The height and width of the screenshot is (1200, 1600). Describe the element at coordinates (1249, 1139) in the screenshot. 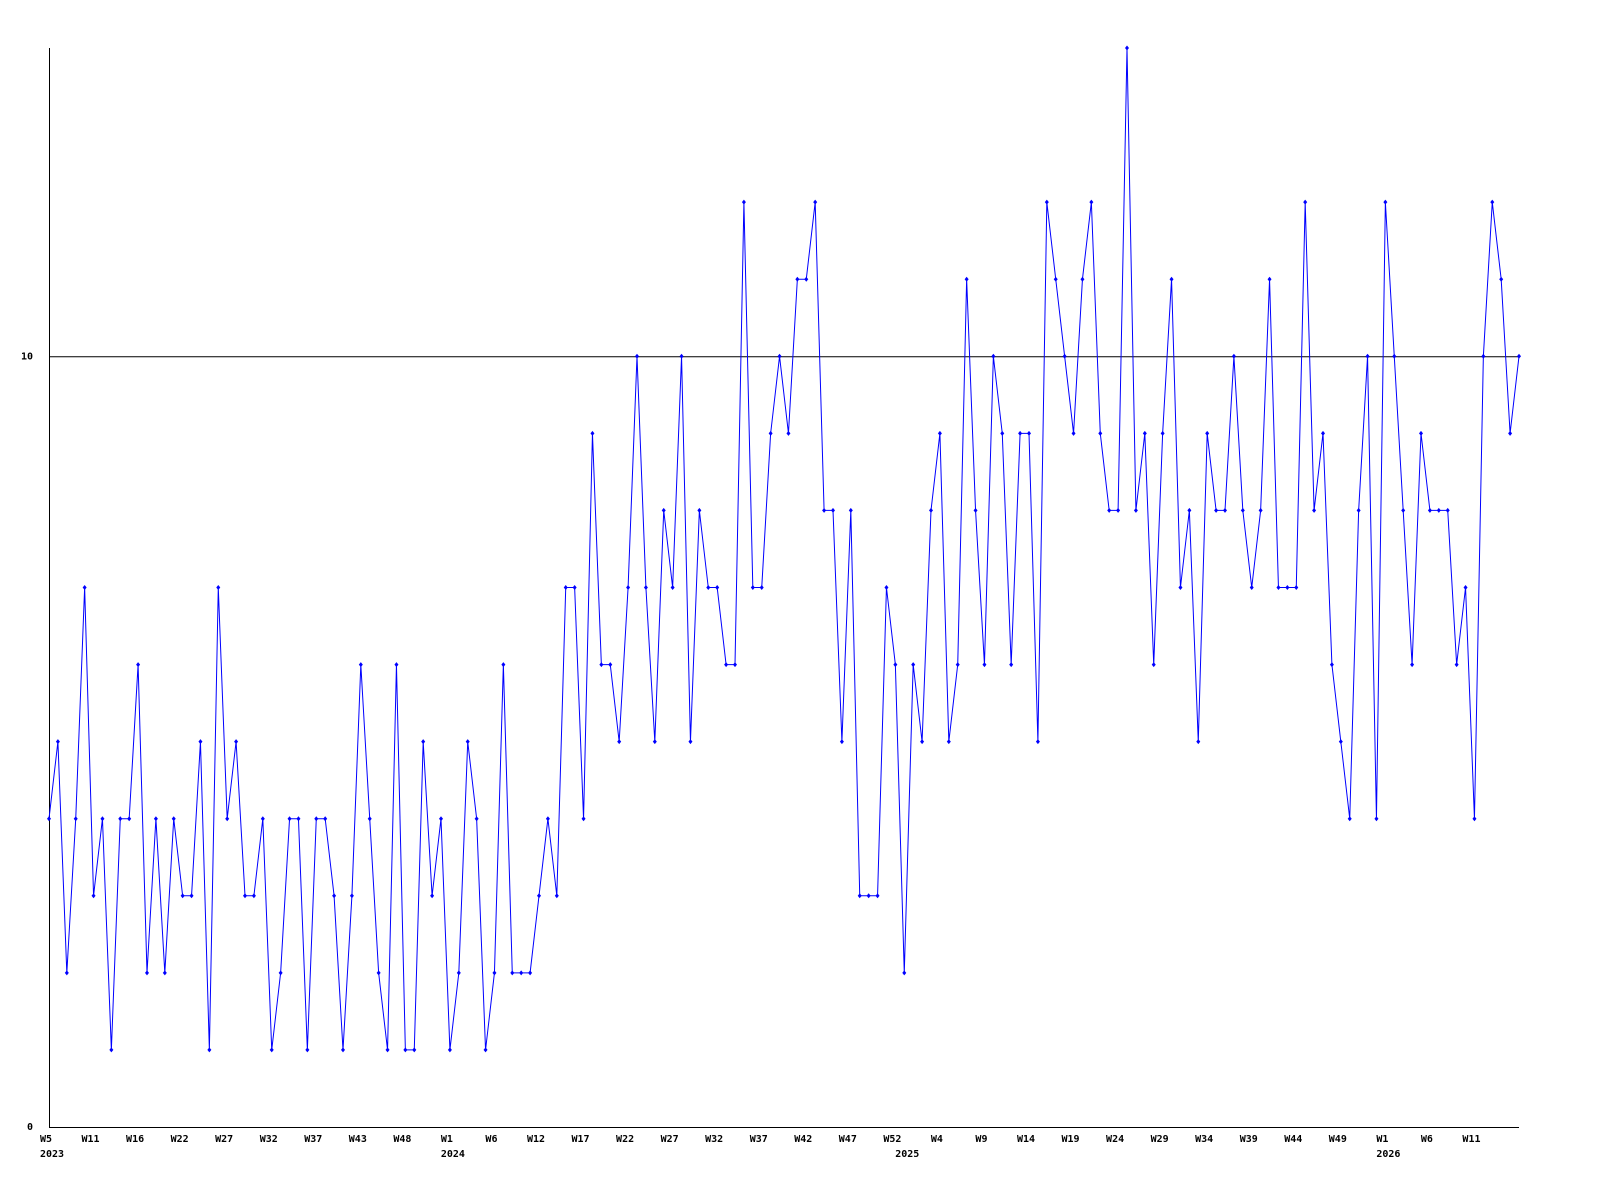

I see `x-tick-label: W39` at that location.